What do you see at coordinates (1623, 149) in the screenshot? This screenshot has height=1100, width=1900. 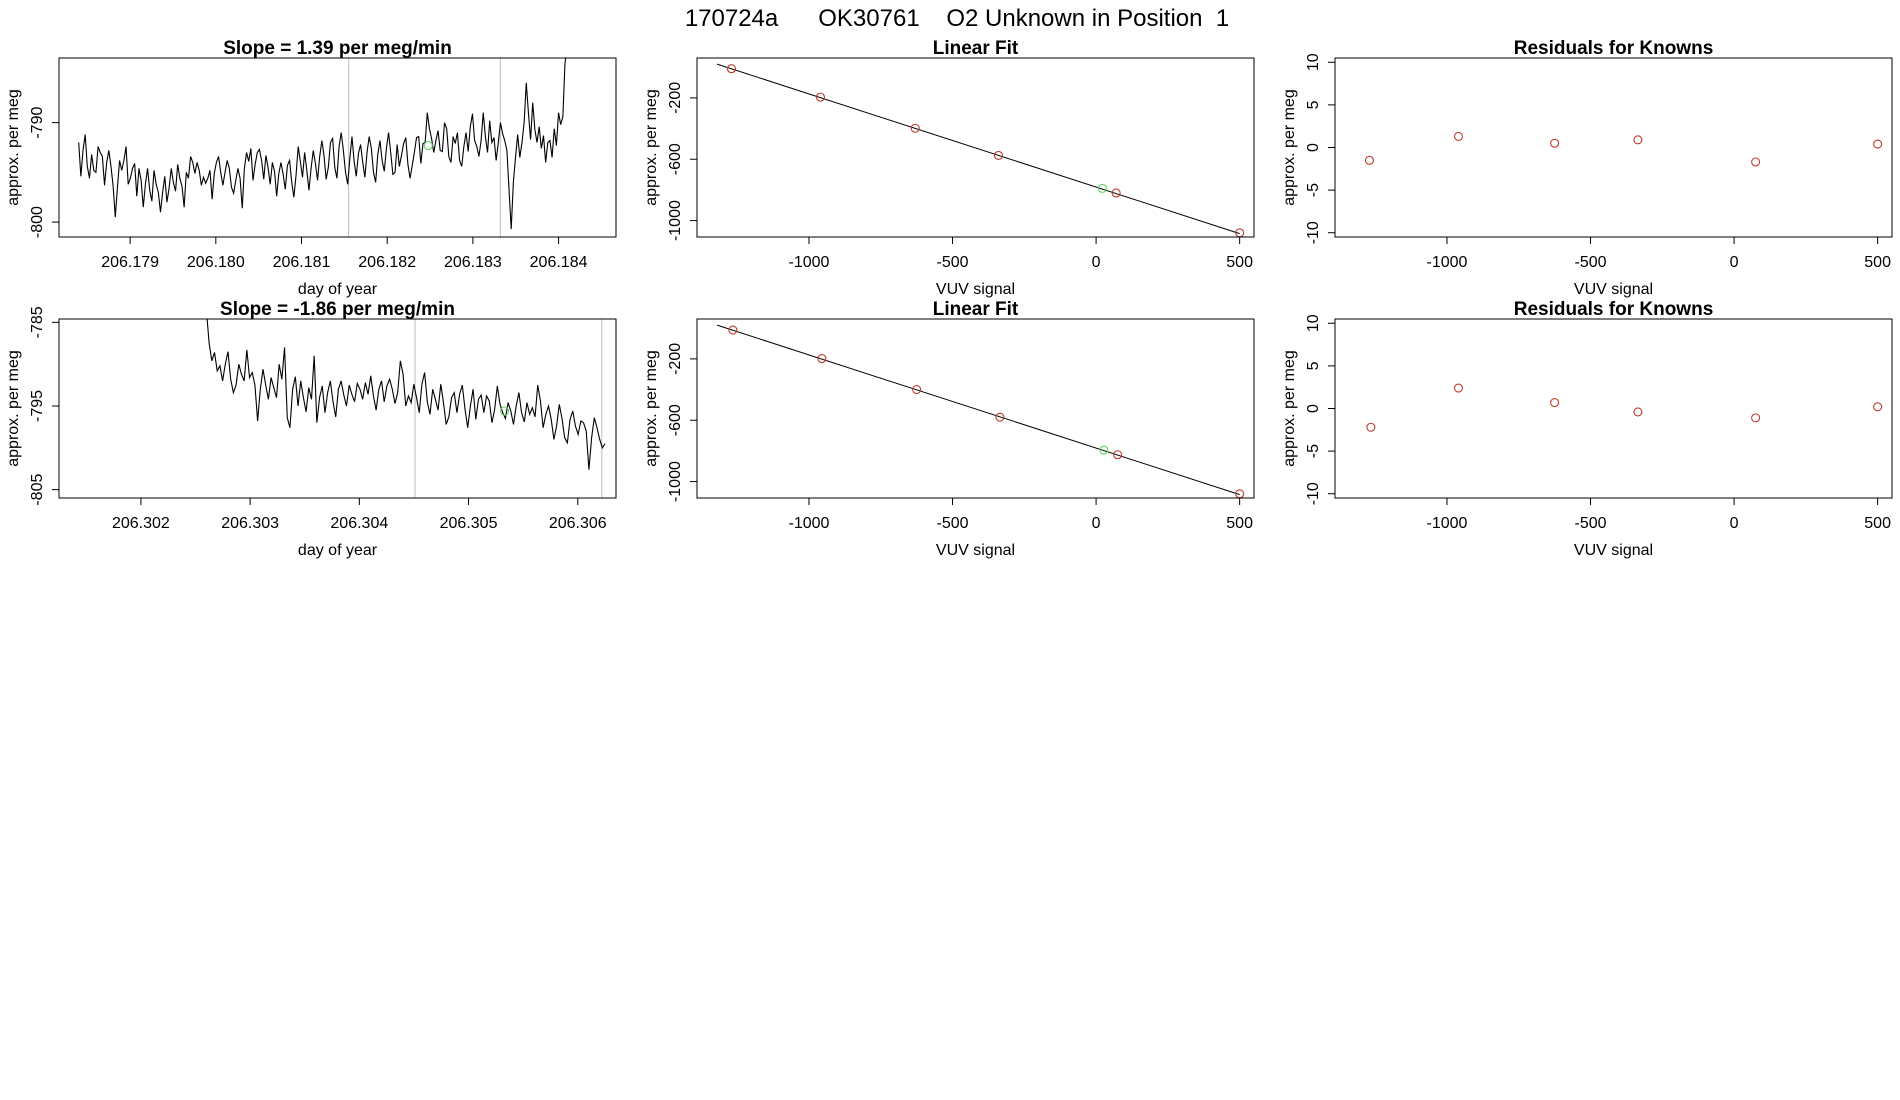 I see `plot-area-p3` at bounding box center [1623, 149].